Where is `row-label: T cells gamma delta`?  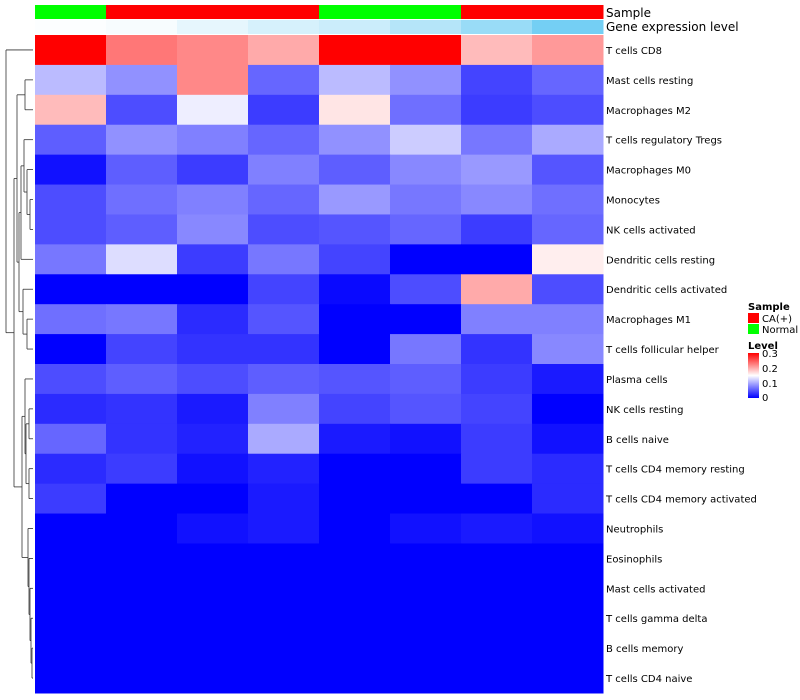
row-label: T cells gamma delta is located at coordinates (656, 619).